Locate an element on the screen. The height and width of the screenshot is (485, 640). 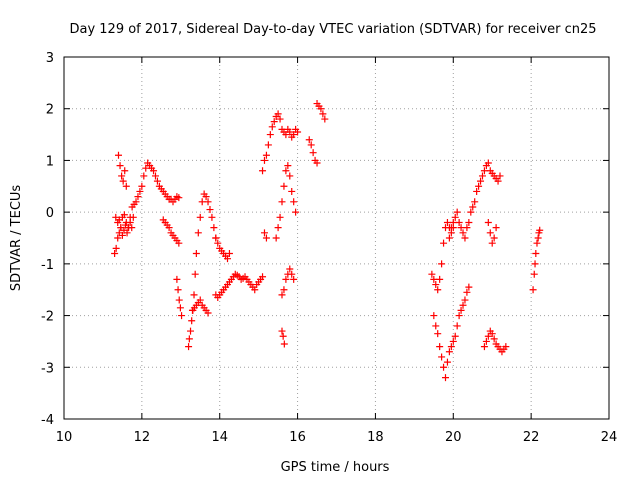
y-tick-label: 1 is located at coordinates (50, 161).